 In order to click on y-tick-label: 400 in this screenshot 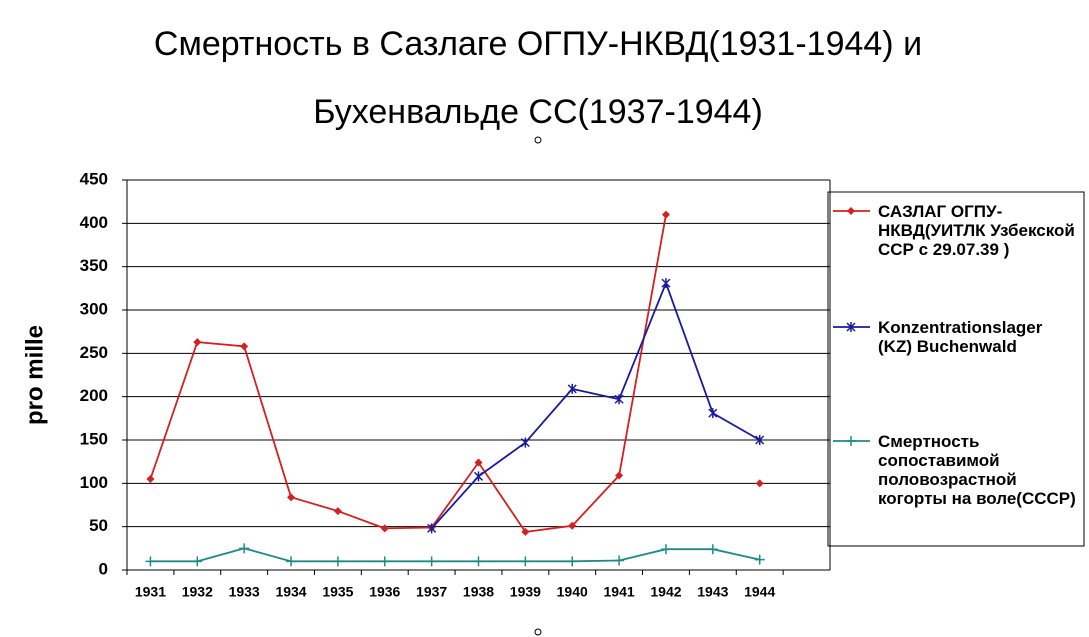, I will do `click(94, 222)`.